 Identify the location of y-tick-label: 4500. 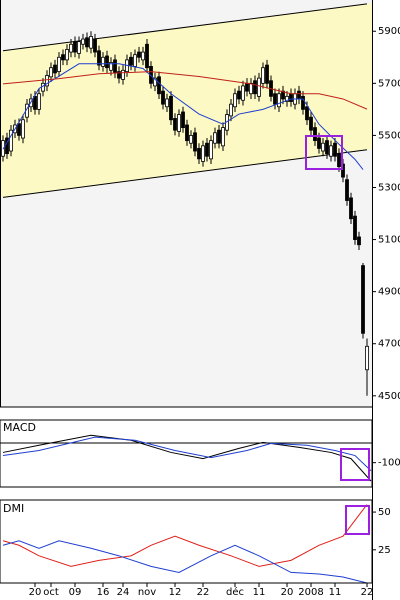
(389, 396).